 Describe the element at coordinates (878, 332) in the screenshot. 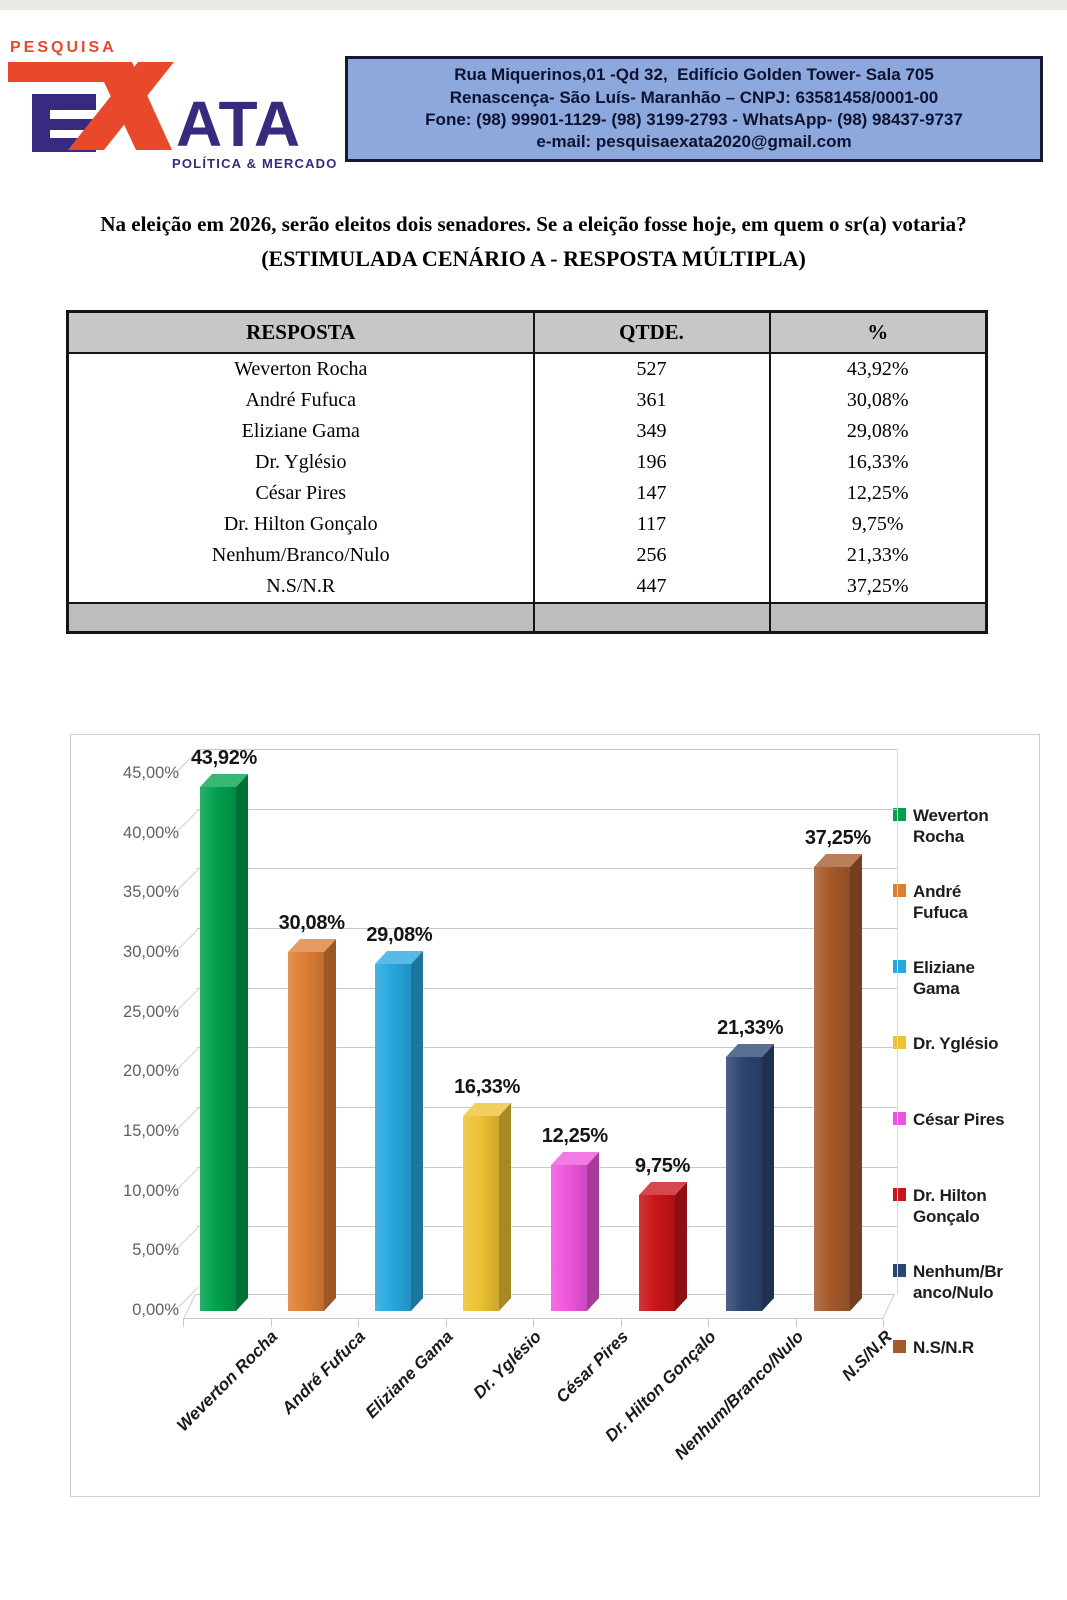

I see `table-header-cell: %` at that location.